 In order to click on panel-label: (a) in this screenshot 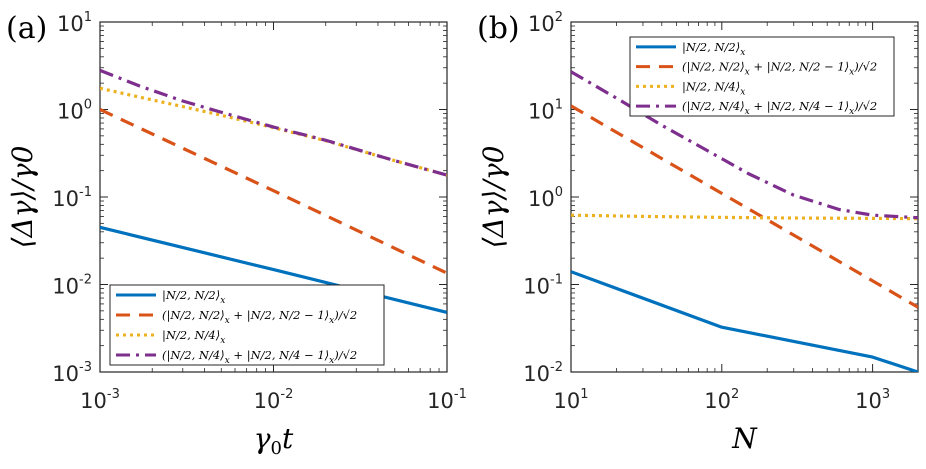, I will do `click(26, 28)`.